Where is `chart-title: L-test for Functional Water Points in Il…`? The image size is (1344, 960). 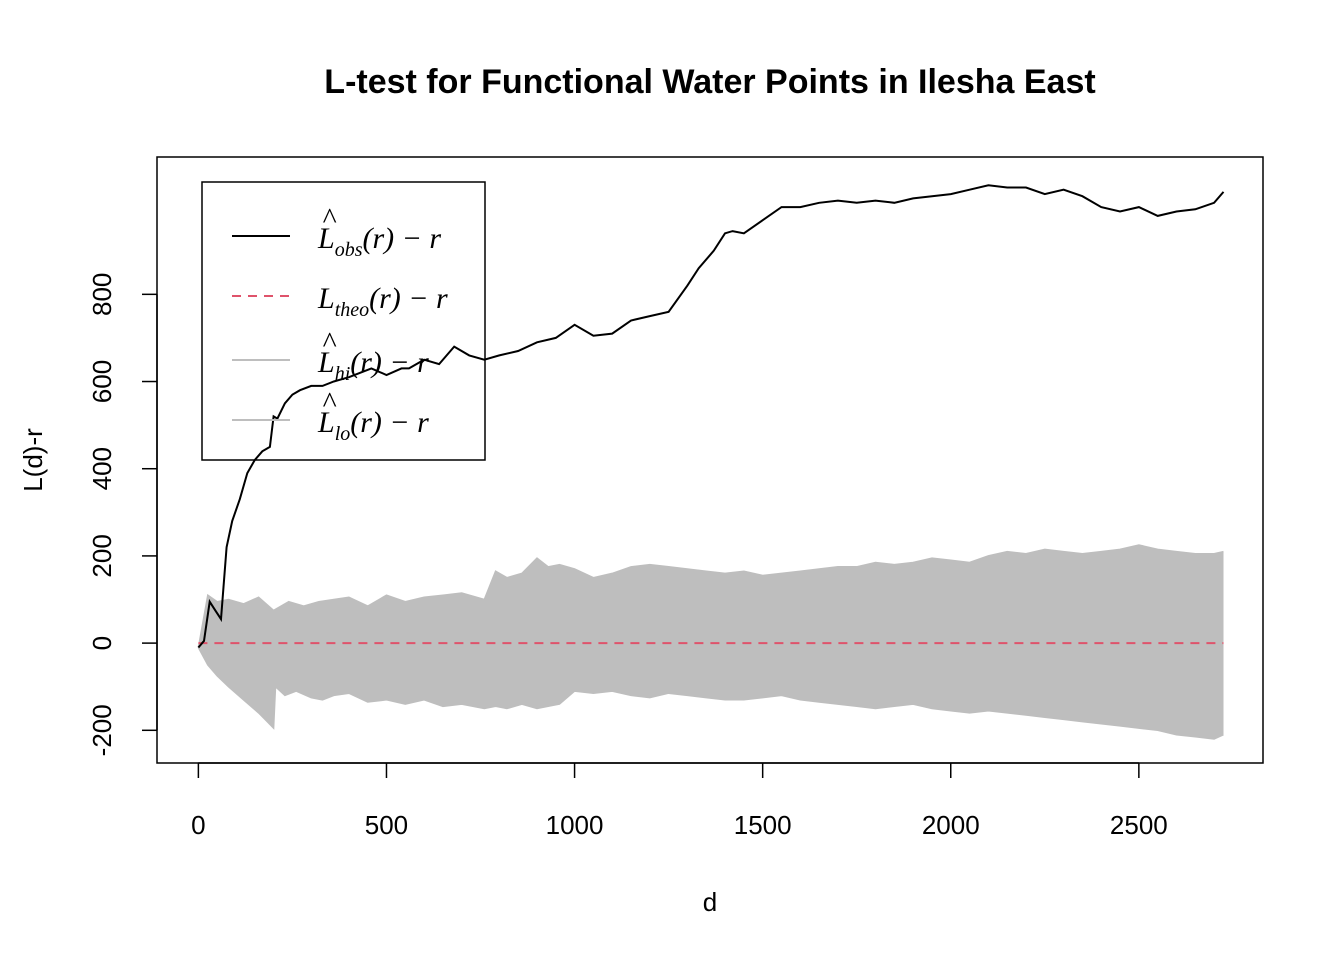
chart-title: L-test for Functional Water Points in Il… is located at coordinates (709, 82).